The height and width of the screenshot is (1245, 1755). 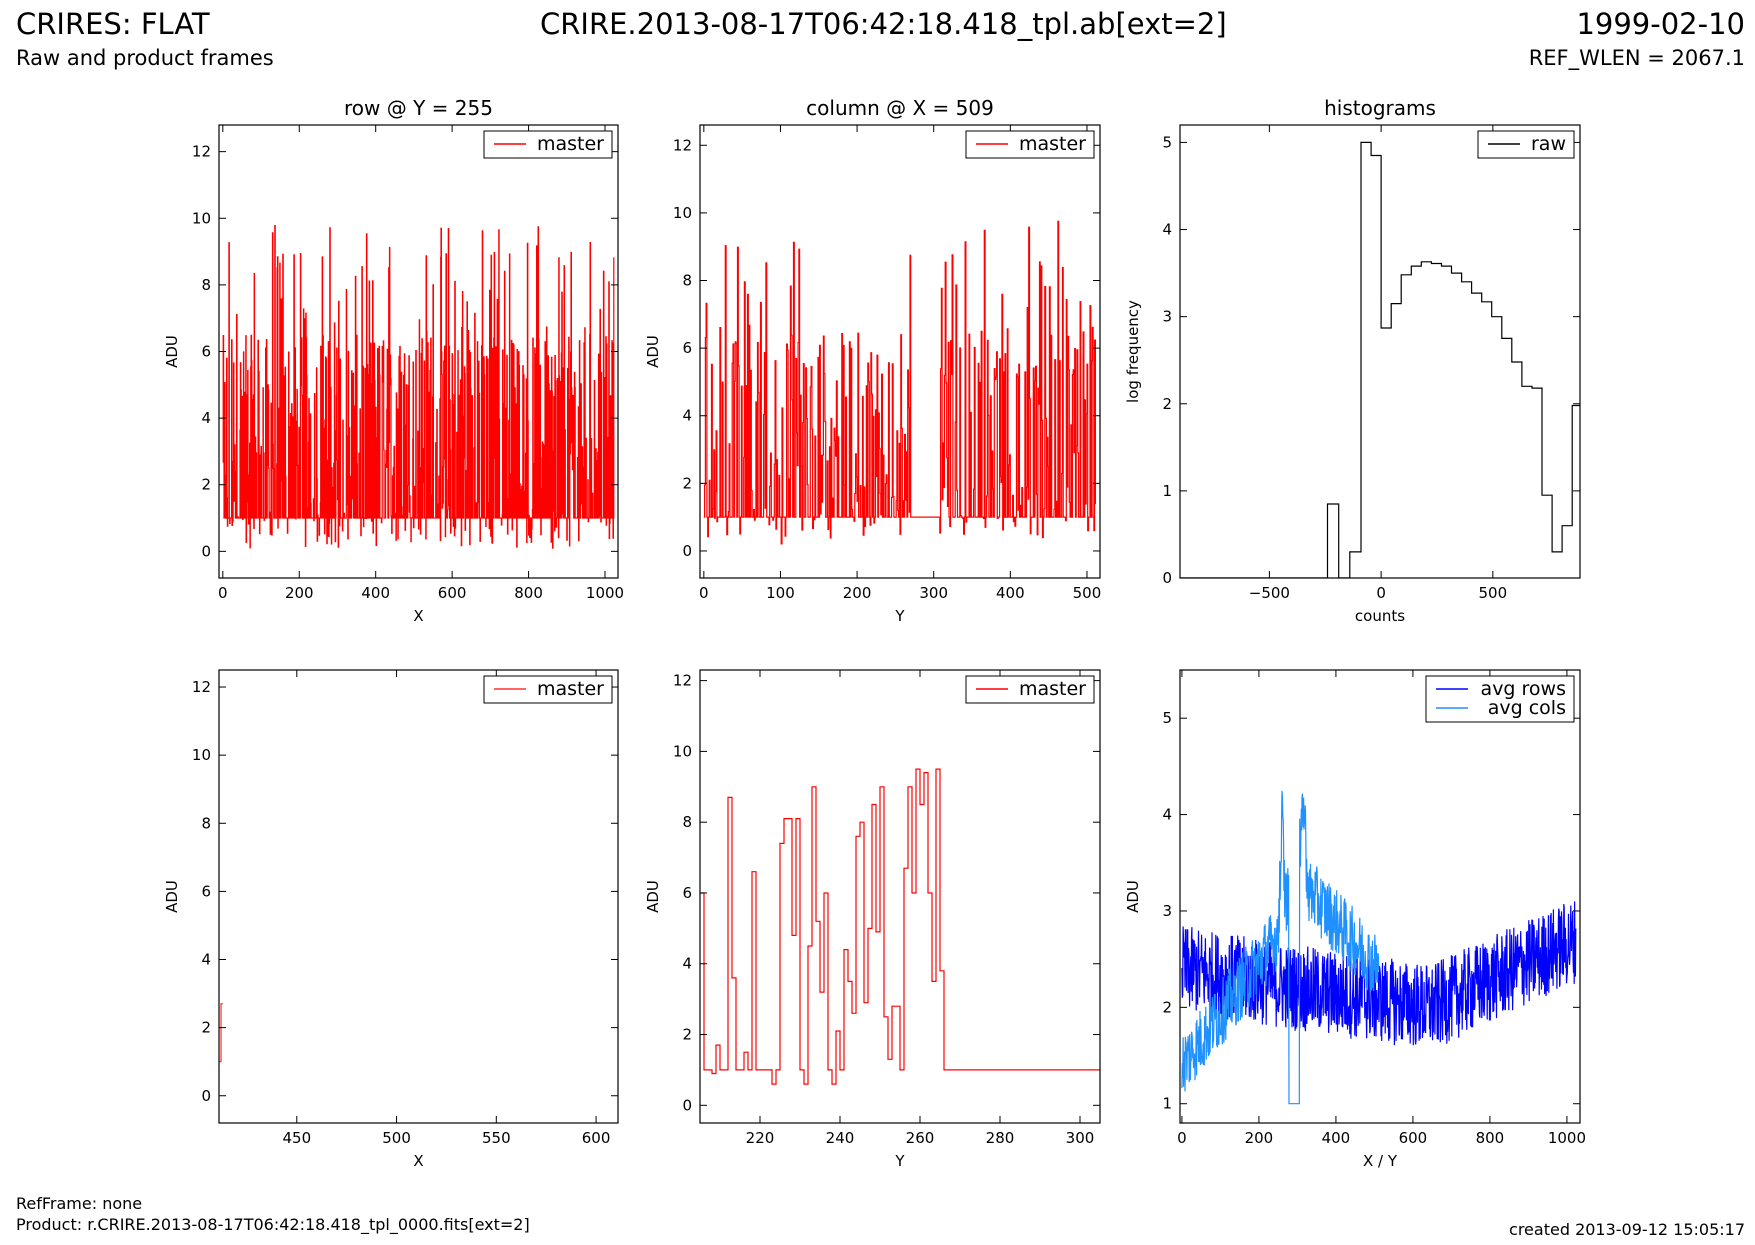 What do you see at coordinates (201, 755) in the screenshot?
I see `y-tick-label: 10` at bounding box center [201, 755].